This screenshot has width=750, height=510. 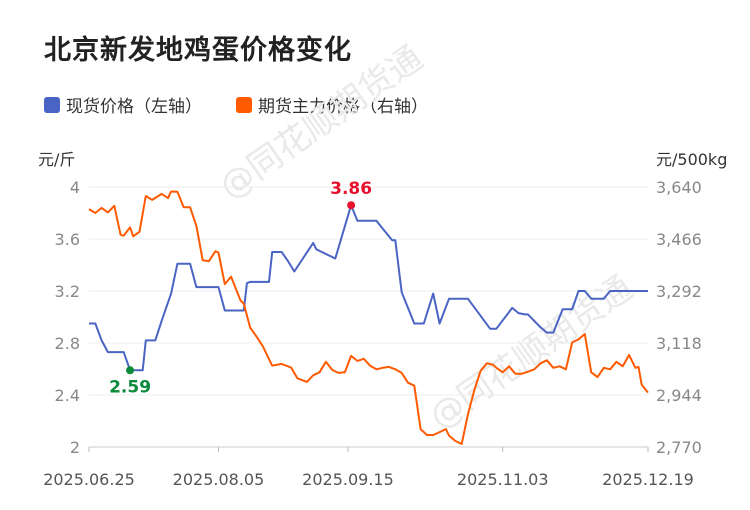 What do you see at coordinates (321, 122) in the screenshot?
I see `watermark-text: @同花顺期货通` at bounding box center [321, 122].